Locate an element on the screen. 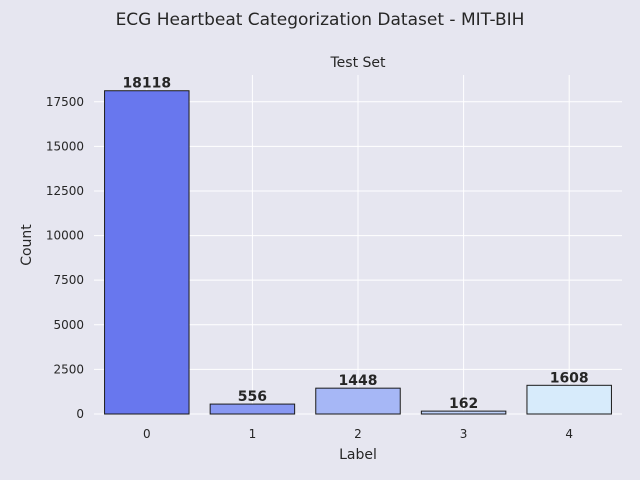  x-tick-label: 3 is located at coordinates (464, 434).